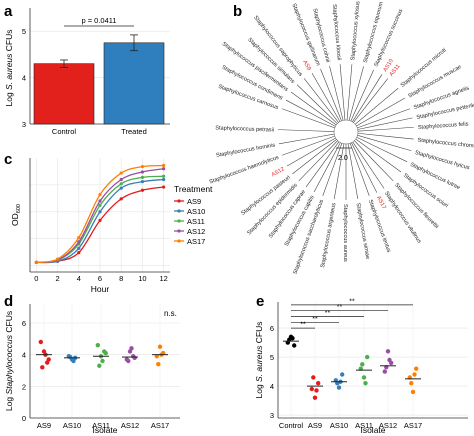  Describe the element at coordinates (328, 235) in the screenshot. I see `tree-tip-label: Staphylococcus argenteus` at that location.